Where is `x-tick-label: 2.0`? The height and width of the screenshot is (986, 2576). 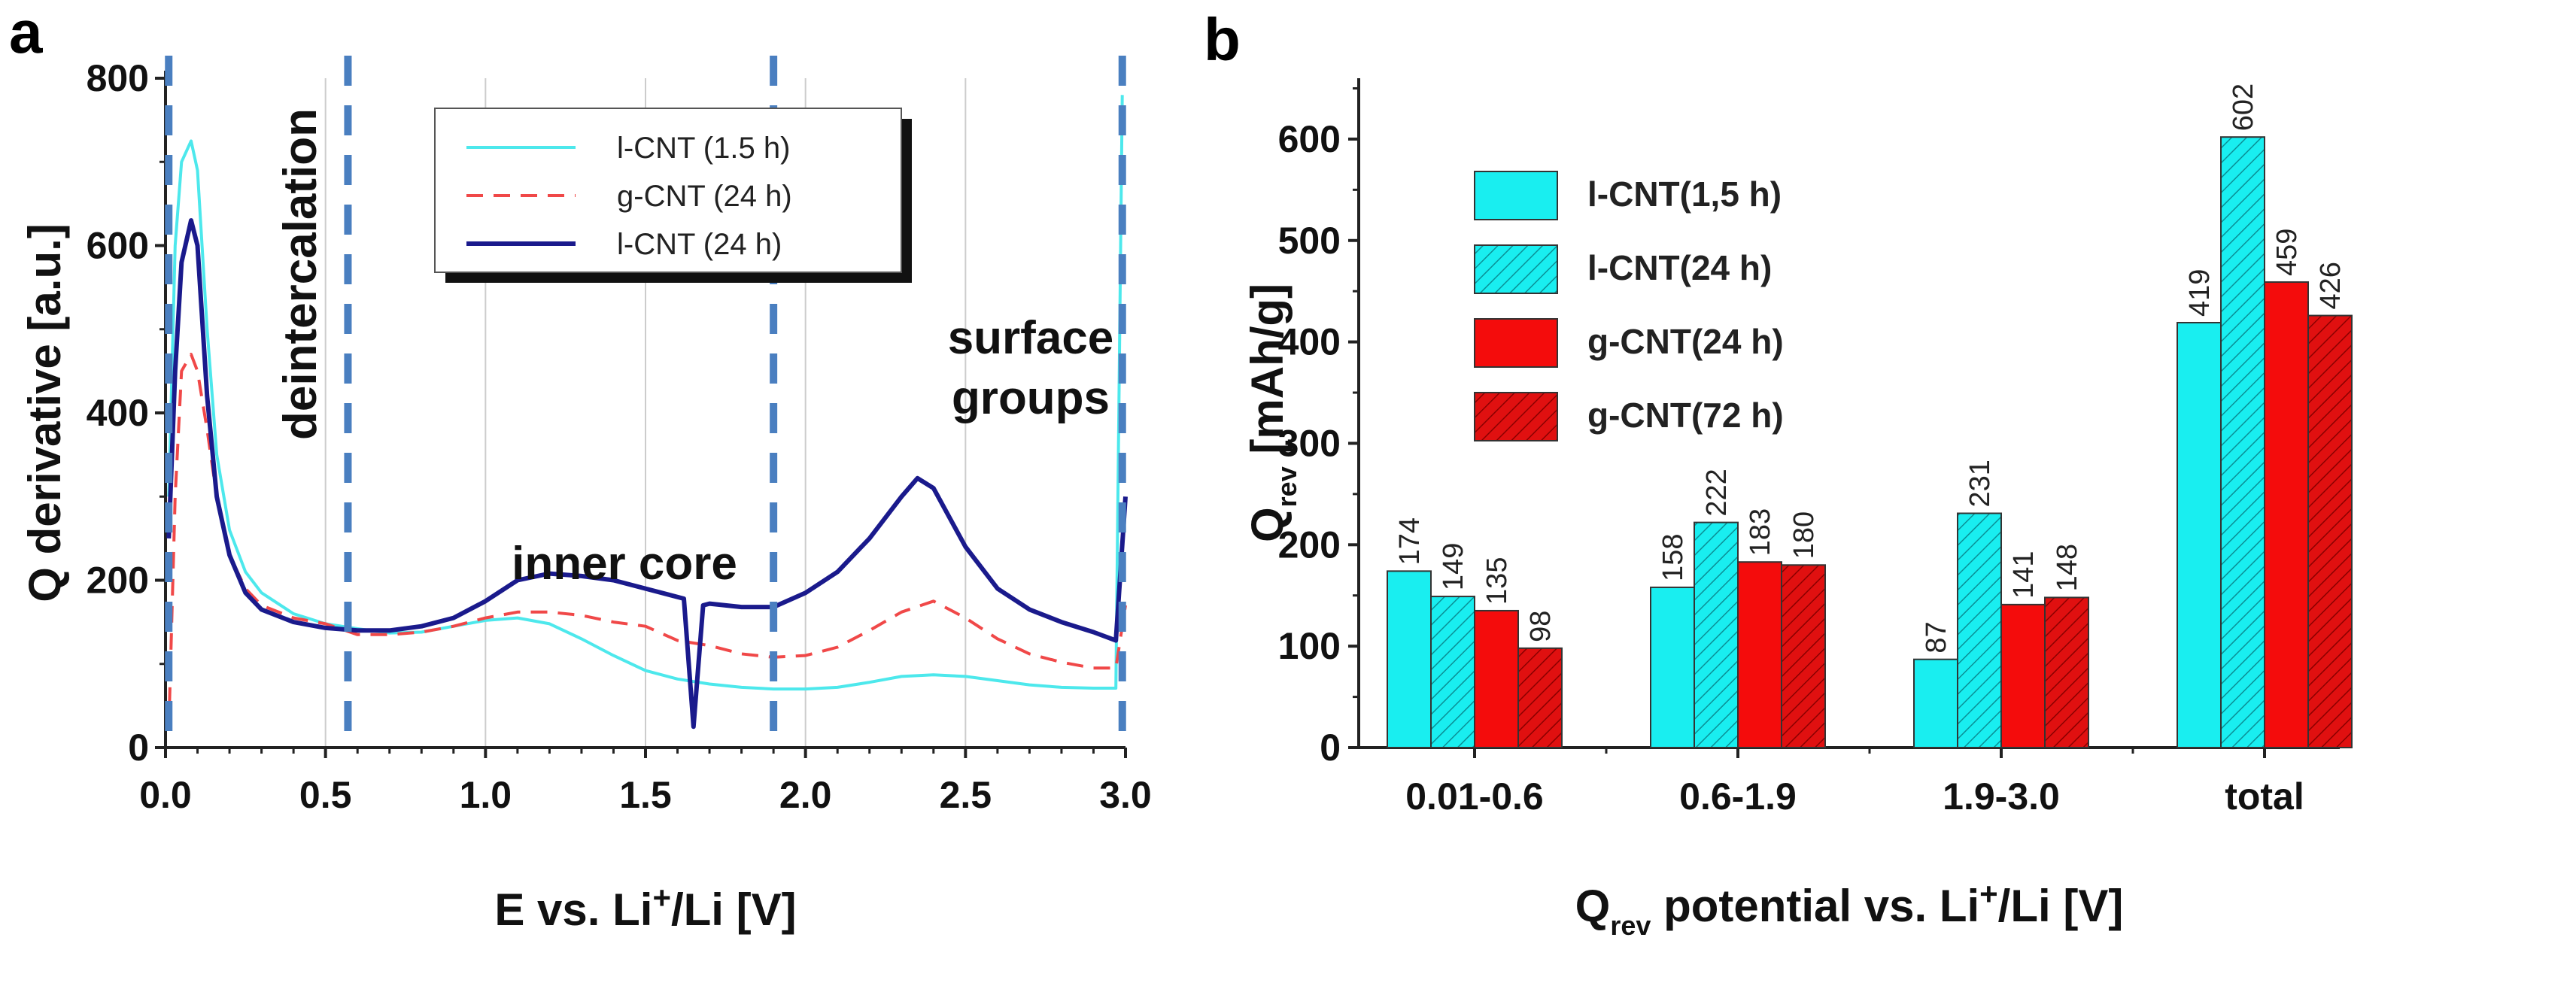
x-tick-label: 2.0 is located at coordinates (806, 795).